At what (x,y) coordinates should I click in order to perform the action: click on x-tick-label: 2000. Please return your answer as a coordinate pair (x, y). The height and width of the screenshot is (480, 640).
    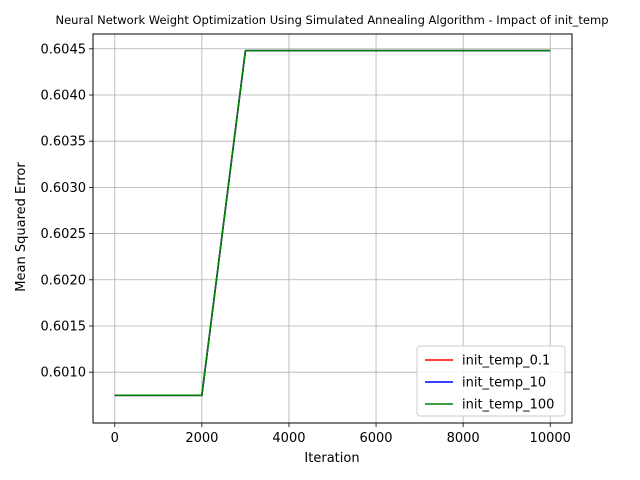
    Looking at the image, I should click on (201, 438).